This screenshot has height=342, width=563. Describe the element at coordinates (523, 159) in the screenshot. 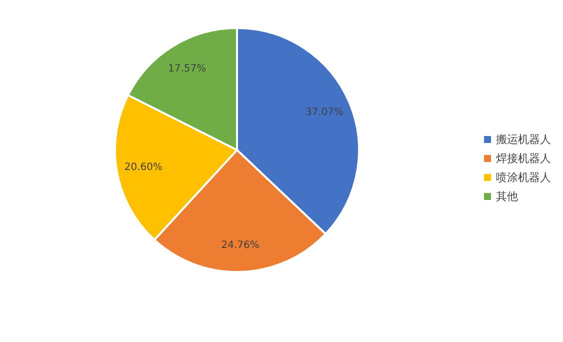

I see `legend-label: 焊接机器人` at that location.